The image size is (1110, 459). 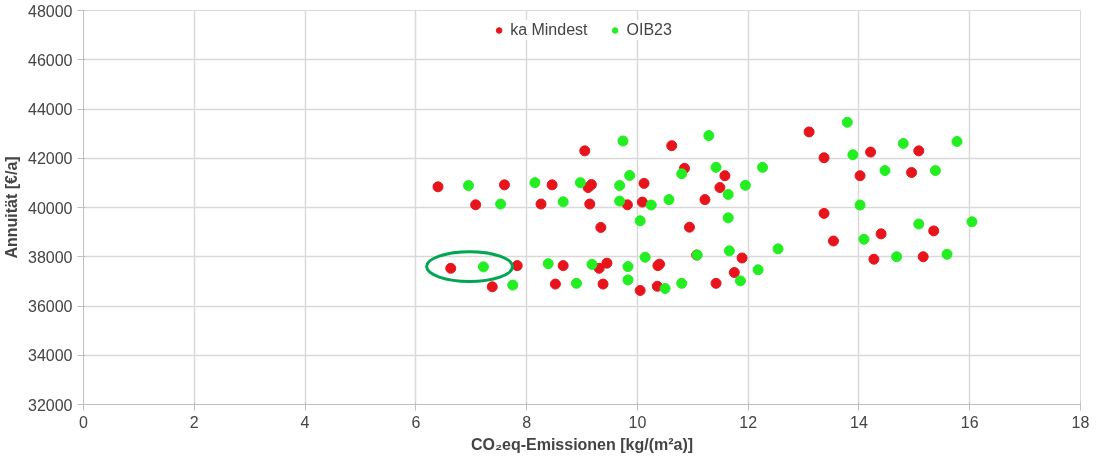 What do you see at coordinates (582, 444) in the screenshot?
I see `x-axis-title: CO₂eq-Emissionen [kg/(m²a)]` at bounding box center [582, 444].